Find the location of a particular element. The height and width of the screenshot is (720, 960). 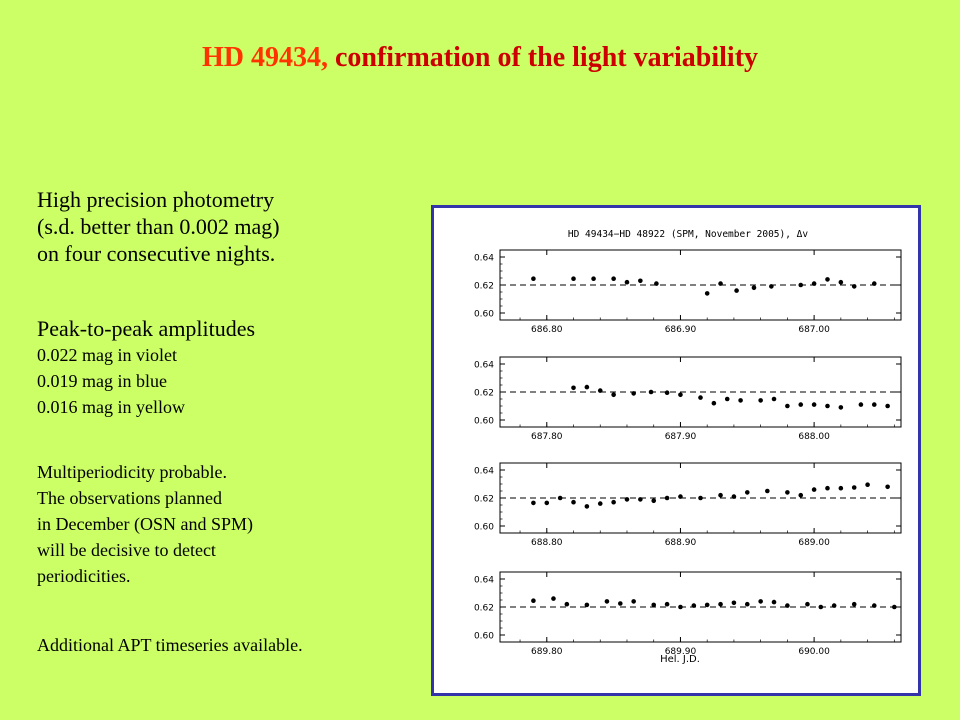

x-tick-label: 687.00 is located at coordinates (814, 330).